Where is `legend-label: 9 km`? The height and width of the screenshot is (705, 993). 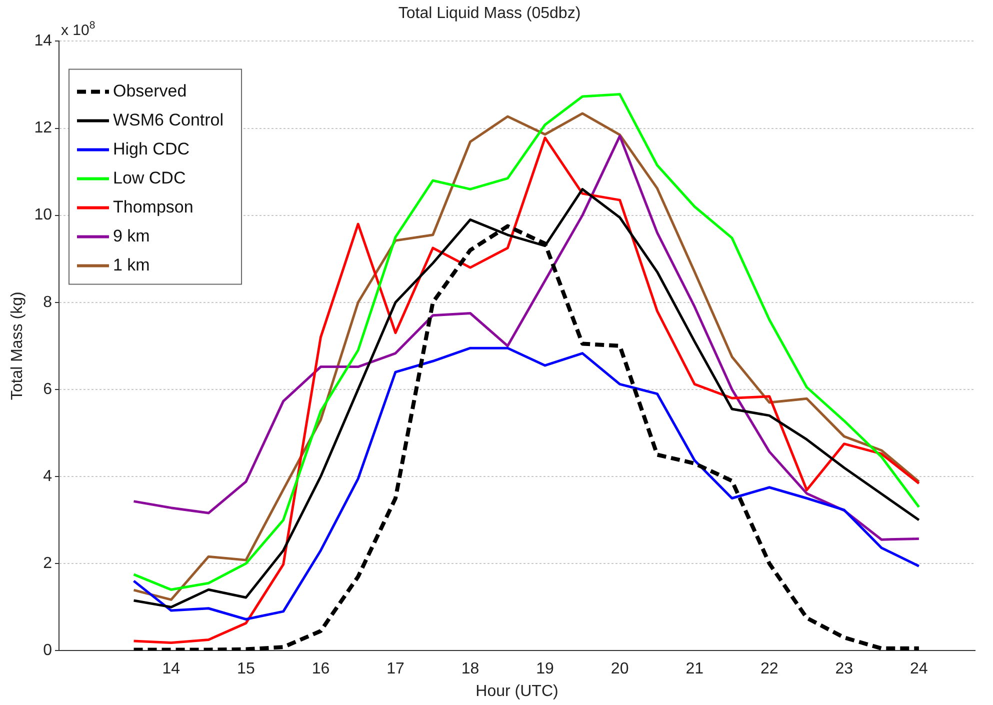
legend-label: 9 km is located at coordinates (131, 236).